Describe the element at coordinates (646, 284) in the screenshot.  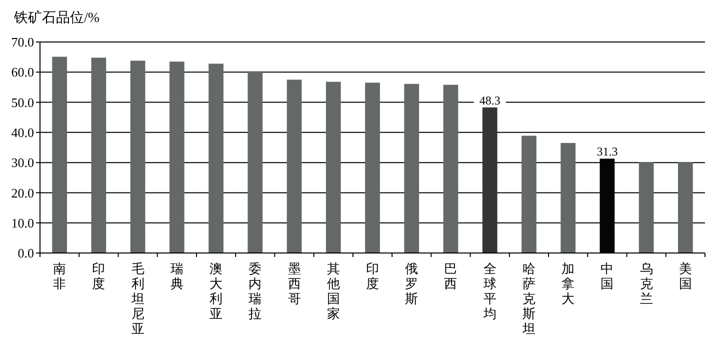
I see `x-tick-label: 乌克兰` at that location.